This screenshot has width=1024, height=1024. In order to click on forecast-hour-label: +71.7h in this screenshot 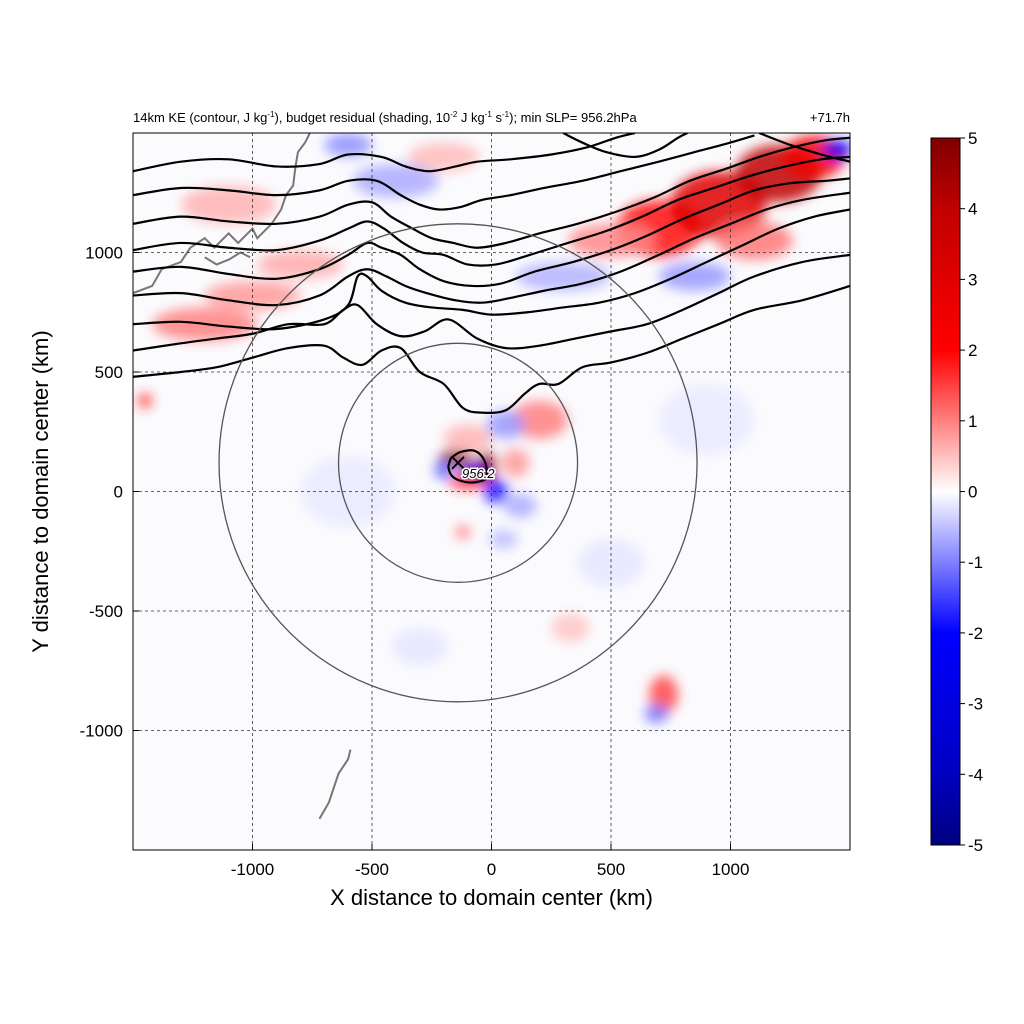, I will do `click(830, 117)`.